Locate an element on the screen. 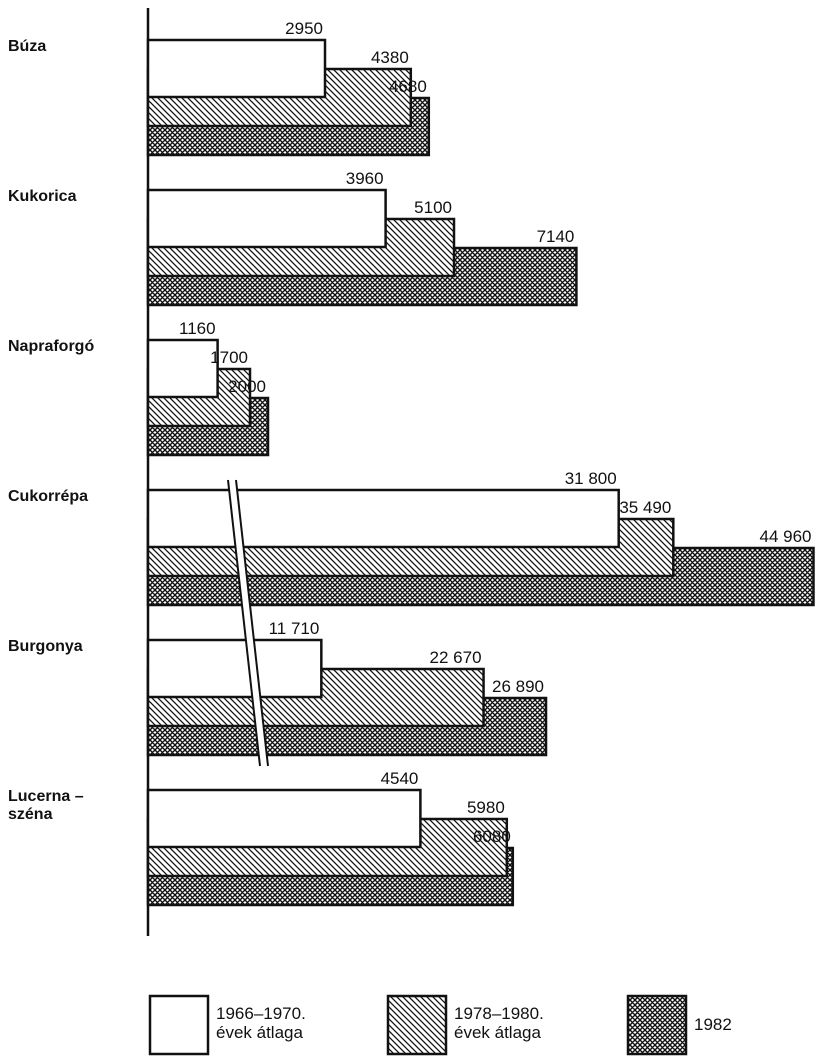 The image size is (821, 1060). value-label: 22 670 is located at coordinates (456, 657).